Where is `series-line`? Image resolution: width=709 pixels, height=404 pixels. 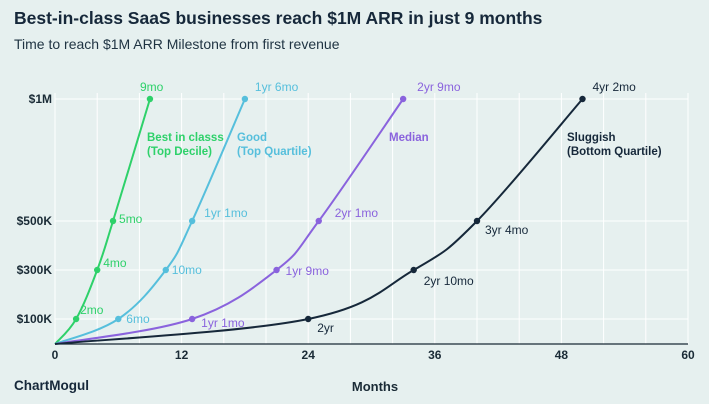 series-line is located at coordinates (102, 221).